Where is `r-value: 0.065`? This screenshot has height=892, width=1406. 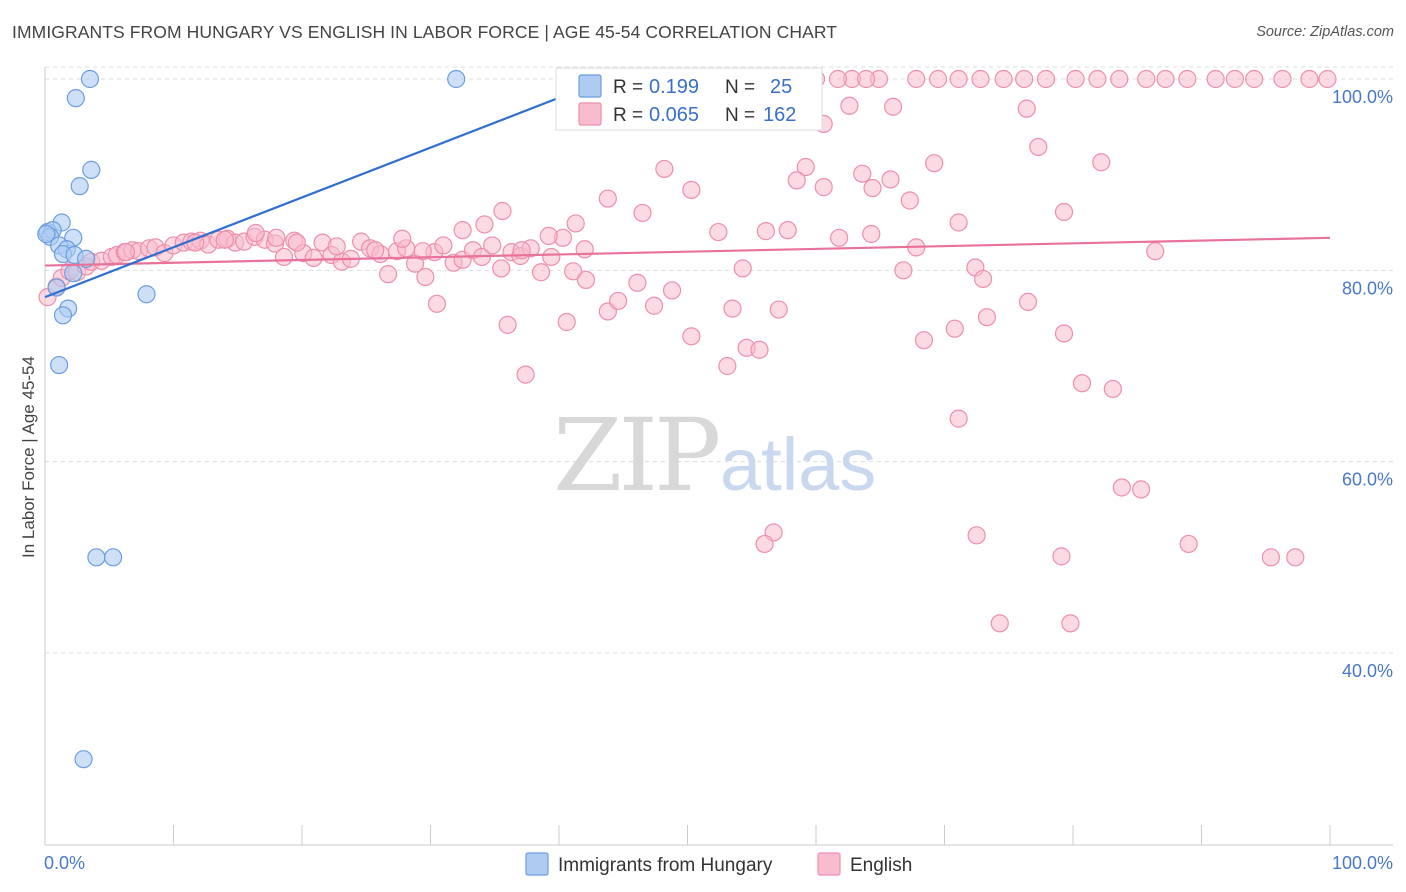 r-value: 0.065 is located at coordinates (674, 115).